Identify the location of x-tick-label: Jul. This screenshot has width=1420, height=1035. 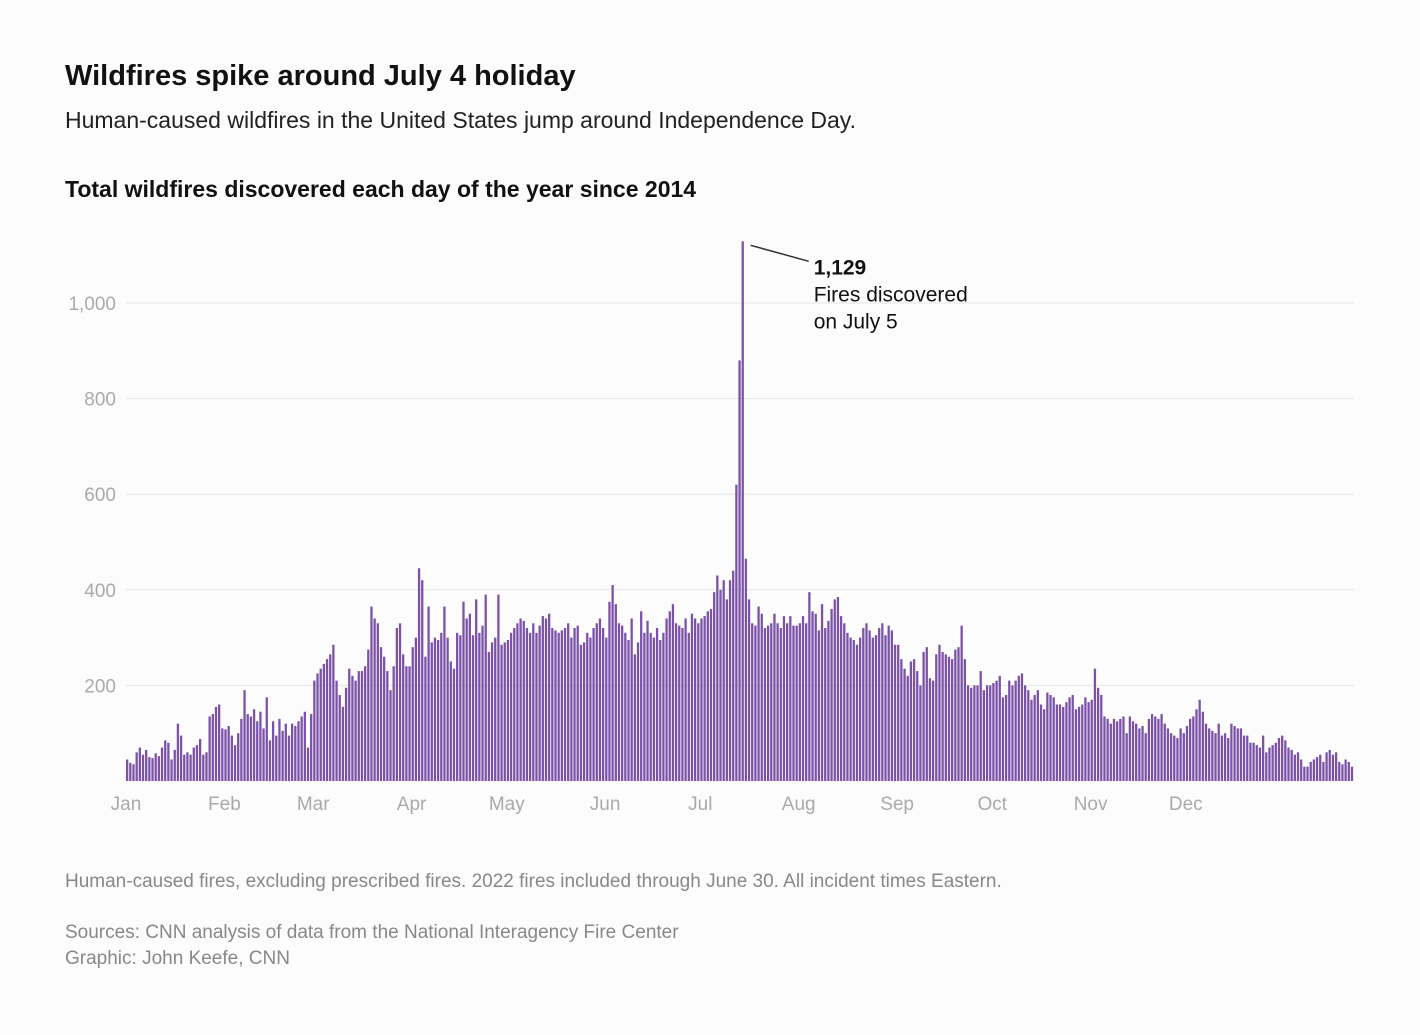
(700, 804).